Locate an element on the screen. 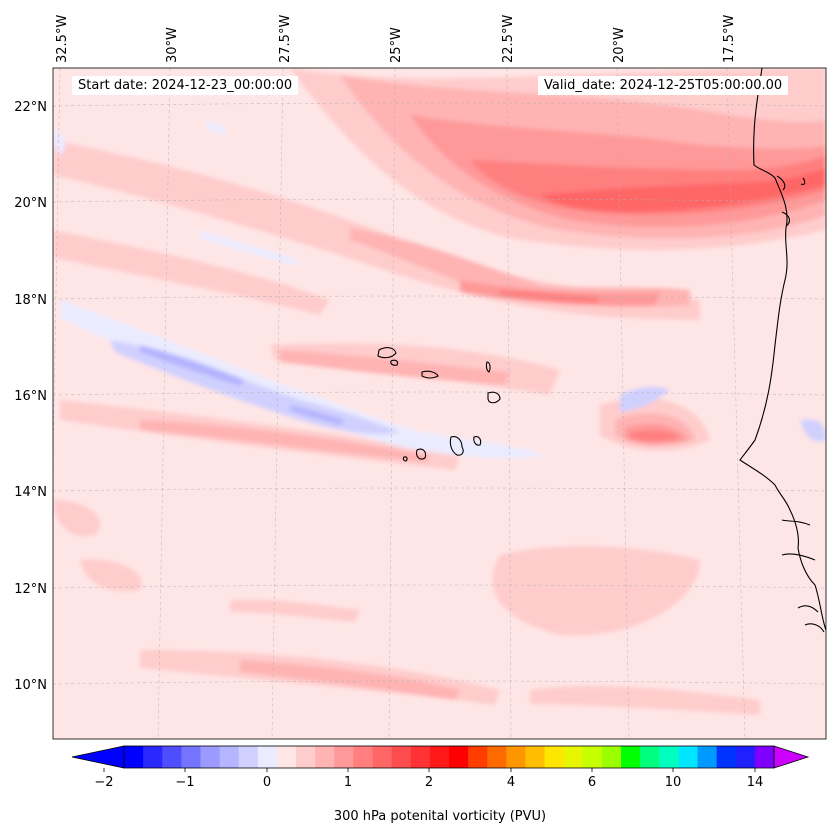 The image size is (837, 836). colorbar-title: 300 hPa potenital vorticity (PVU) is located at coordinates (440, 816).